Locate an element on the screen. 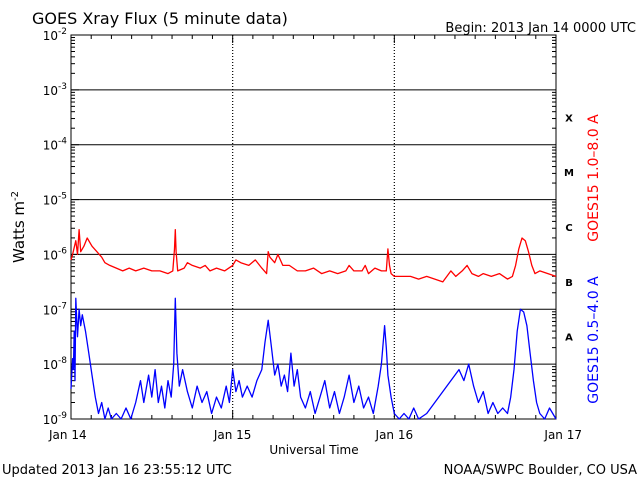  x-tick-label: Jan 16 is located at coordinates (394, 435).